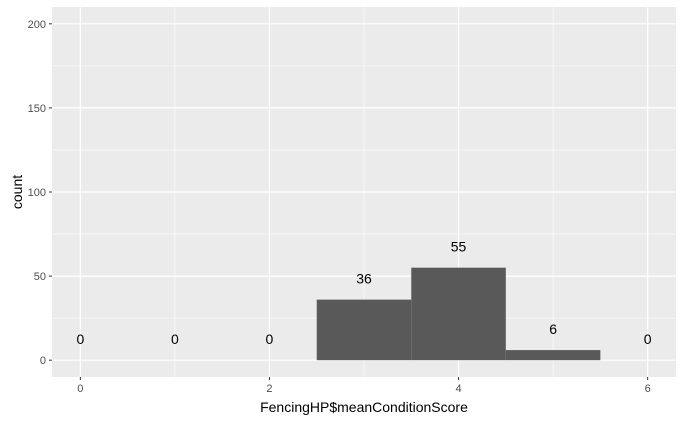 Image resolution: width=682 pixels, height=421 pixels. What do you see at coordinates (80, 389) in the screenshot?
I see `x-tick-label: 0` at bounding box center [80, 389].